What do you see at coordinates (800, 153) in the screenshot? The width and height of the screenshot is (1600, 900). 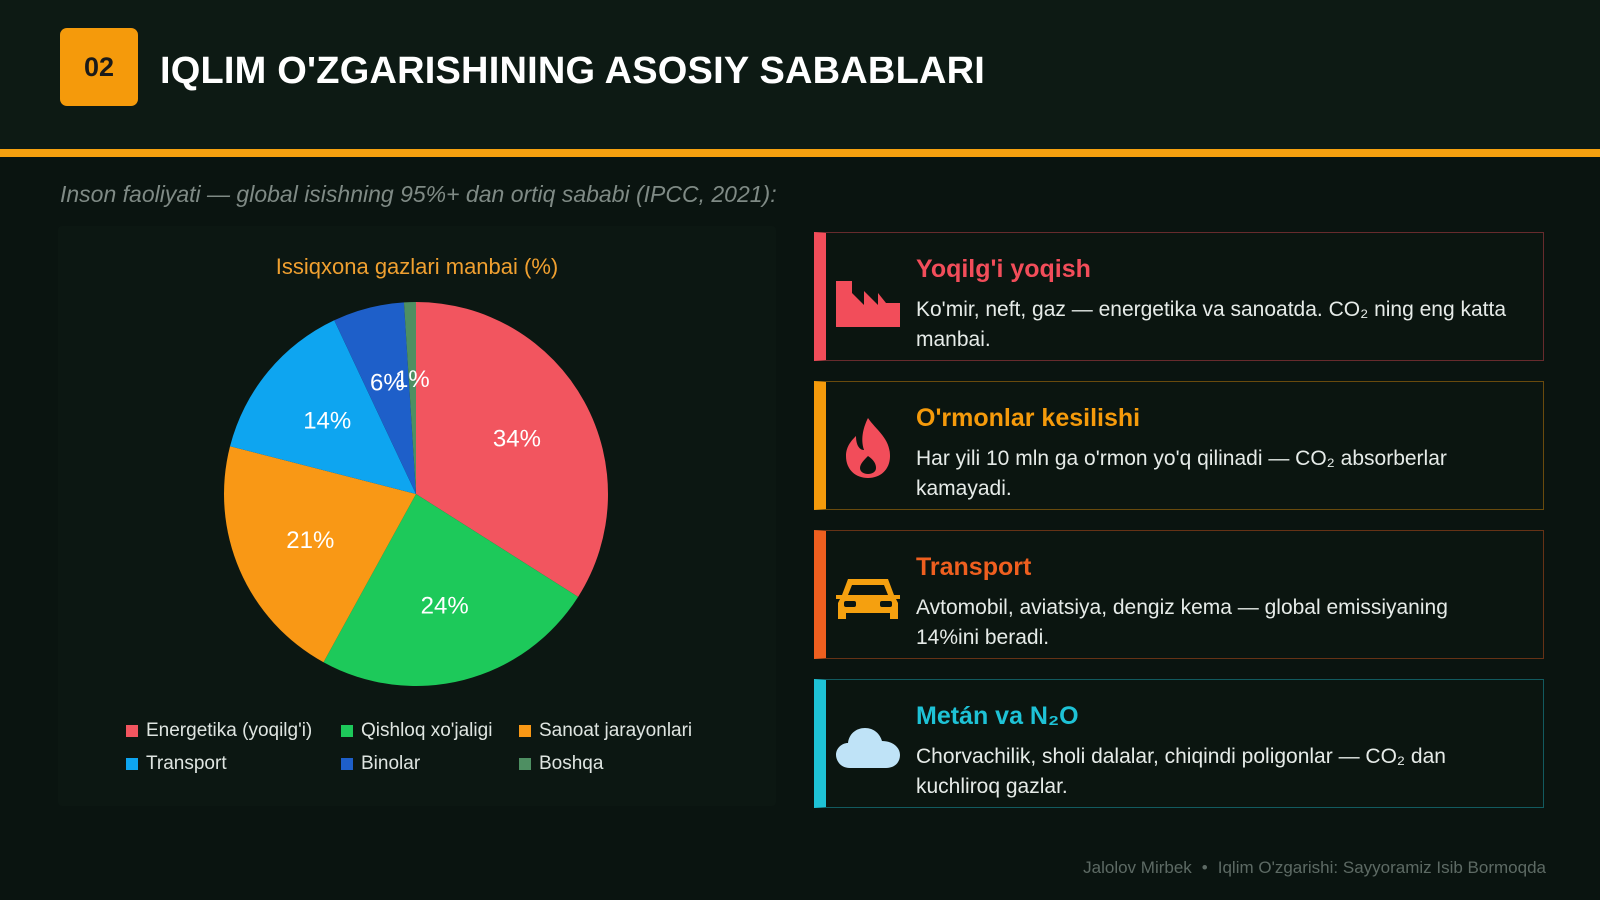 I see `header-divider` at bounding box center [800, 153].